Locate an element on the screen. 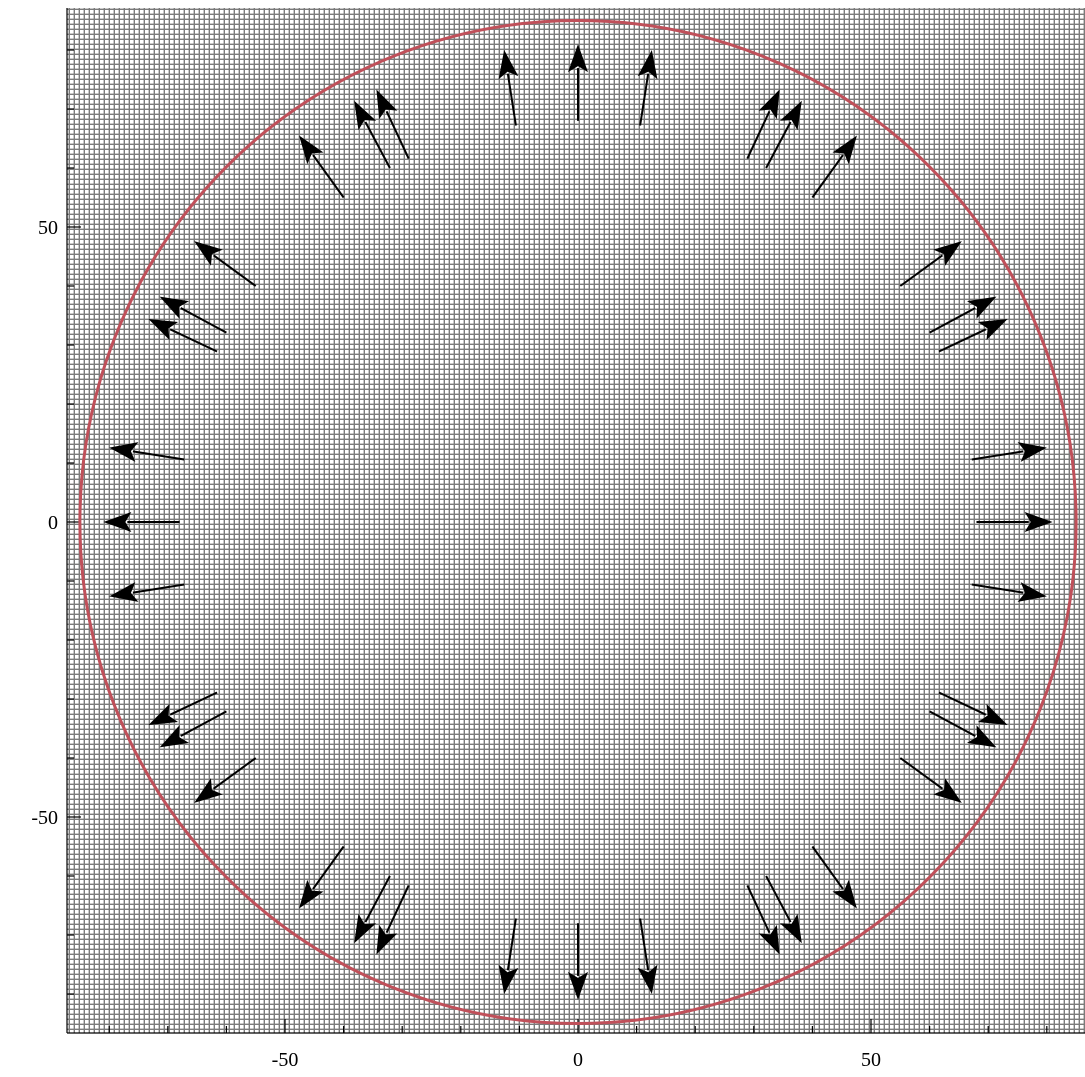 The image size is (1085, 1077). y-tick-label: 50 is located at coordinates (48, 228).